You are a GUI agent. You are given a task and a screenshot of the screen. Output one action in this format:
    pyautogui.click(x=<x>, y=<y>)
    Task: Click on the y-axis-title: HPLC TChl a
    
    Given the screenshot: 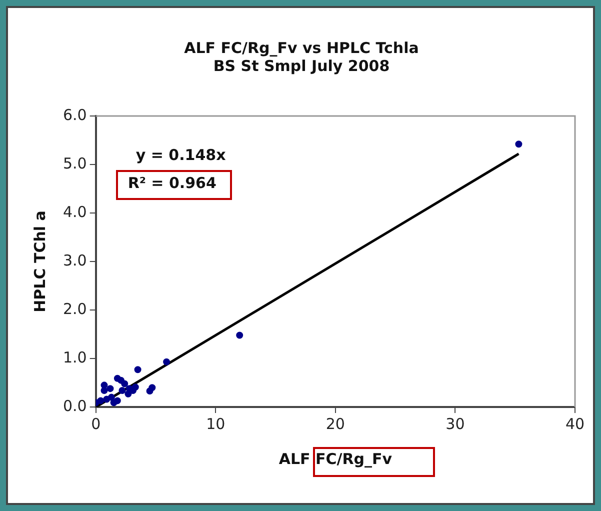 What is the action you would take?
    pyautogui.click(x=39, y=261)
    